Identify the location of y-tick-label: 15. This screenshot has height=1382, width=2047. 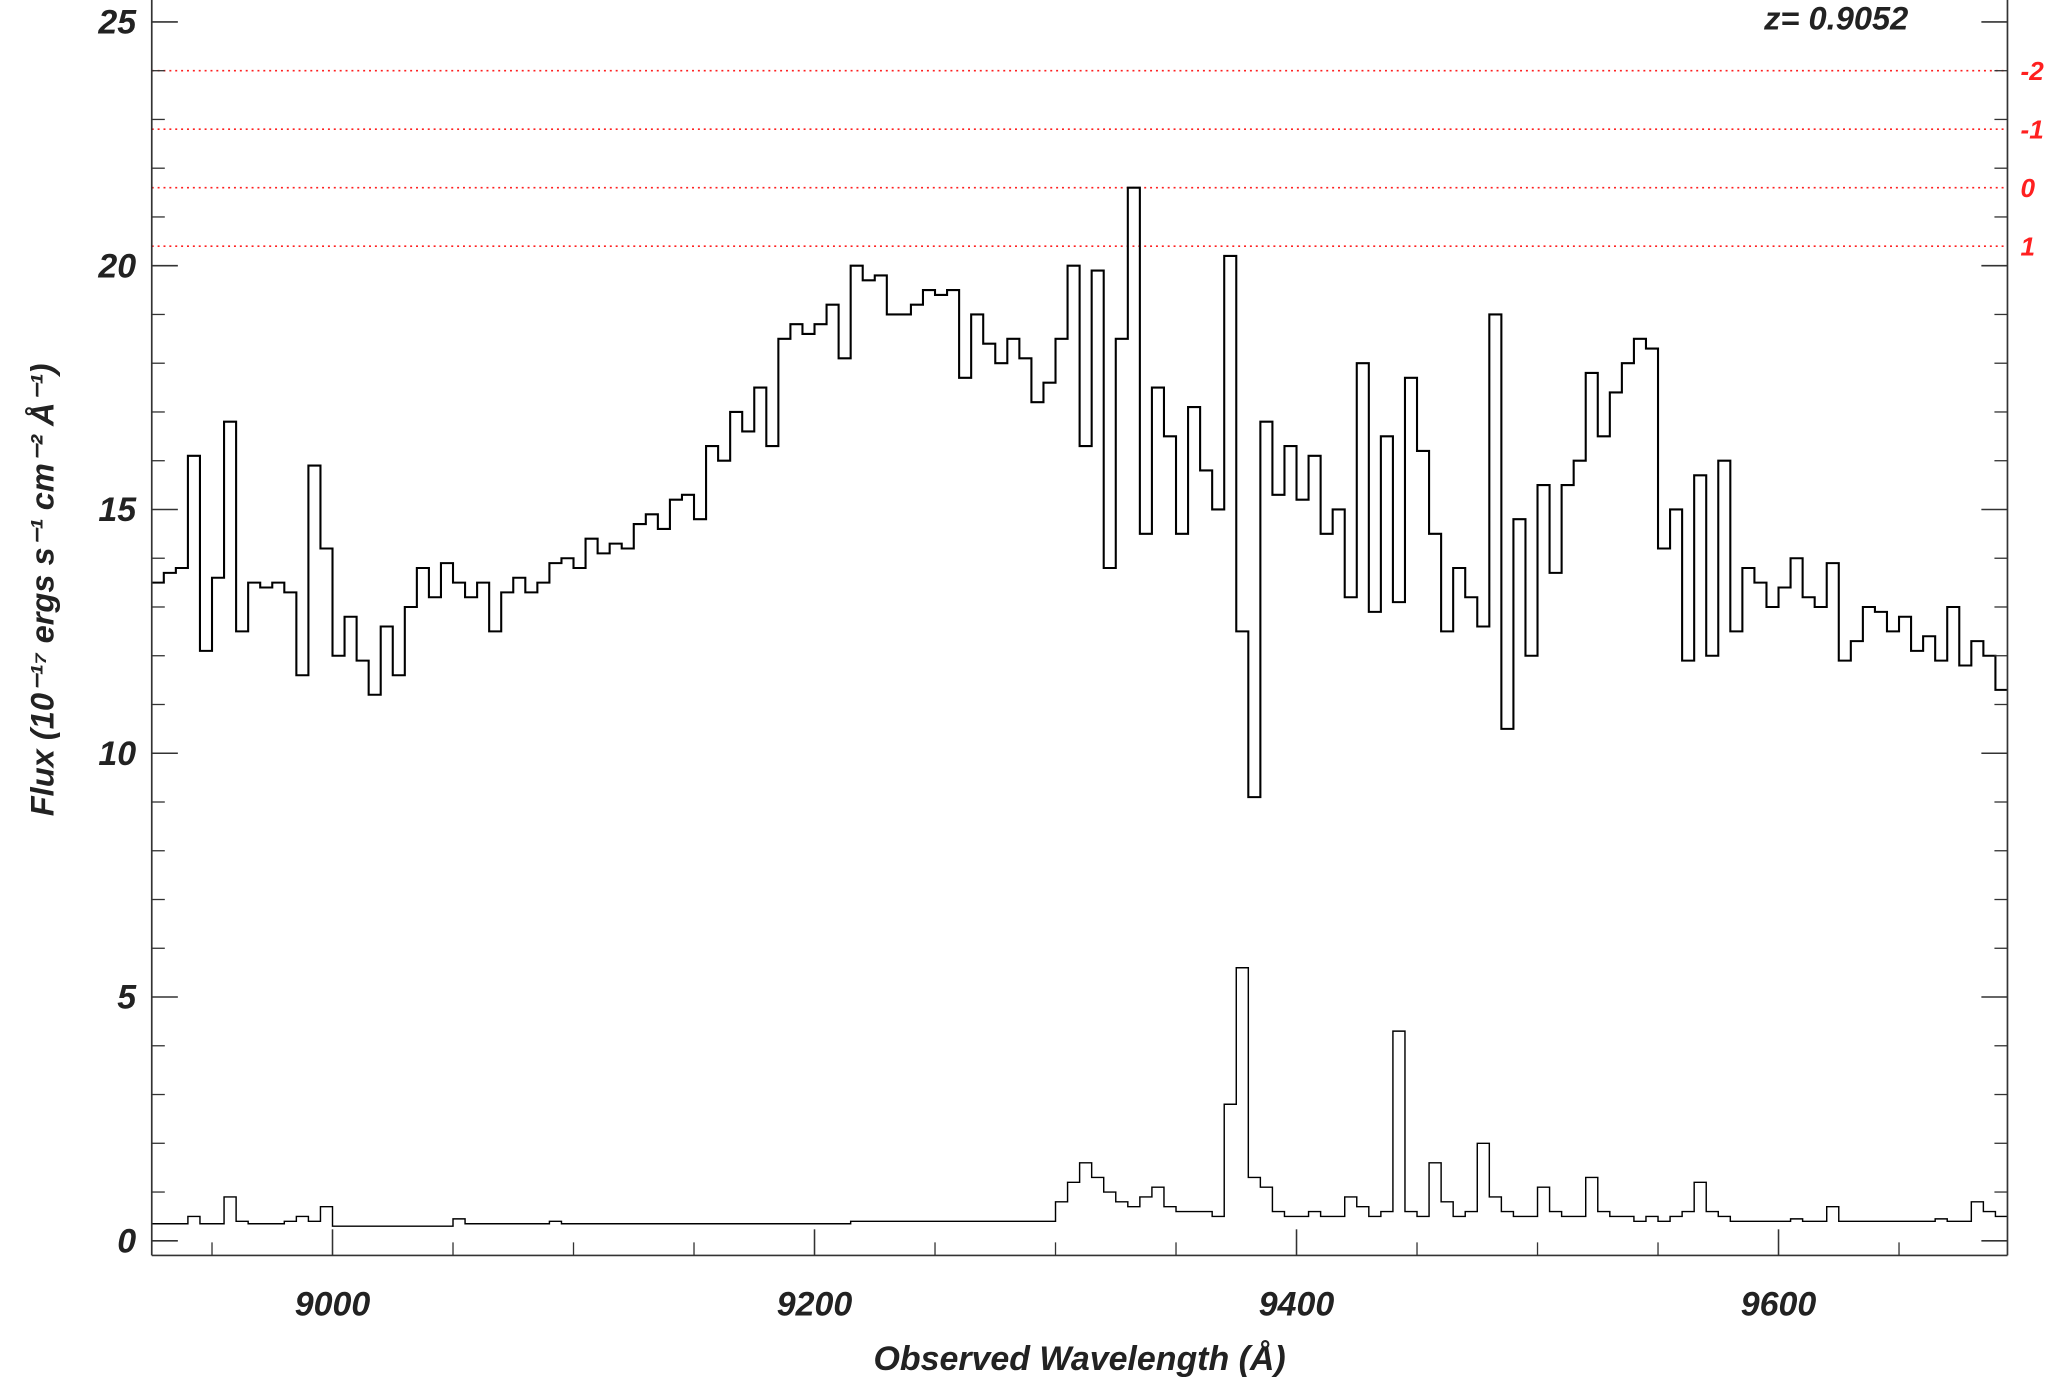
(117, 510).